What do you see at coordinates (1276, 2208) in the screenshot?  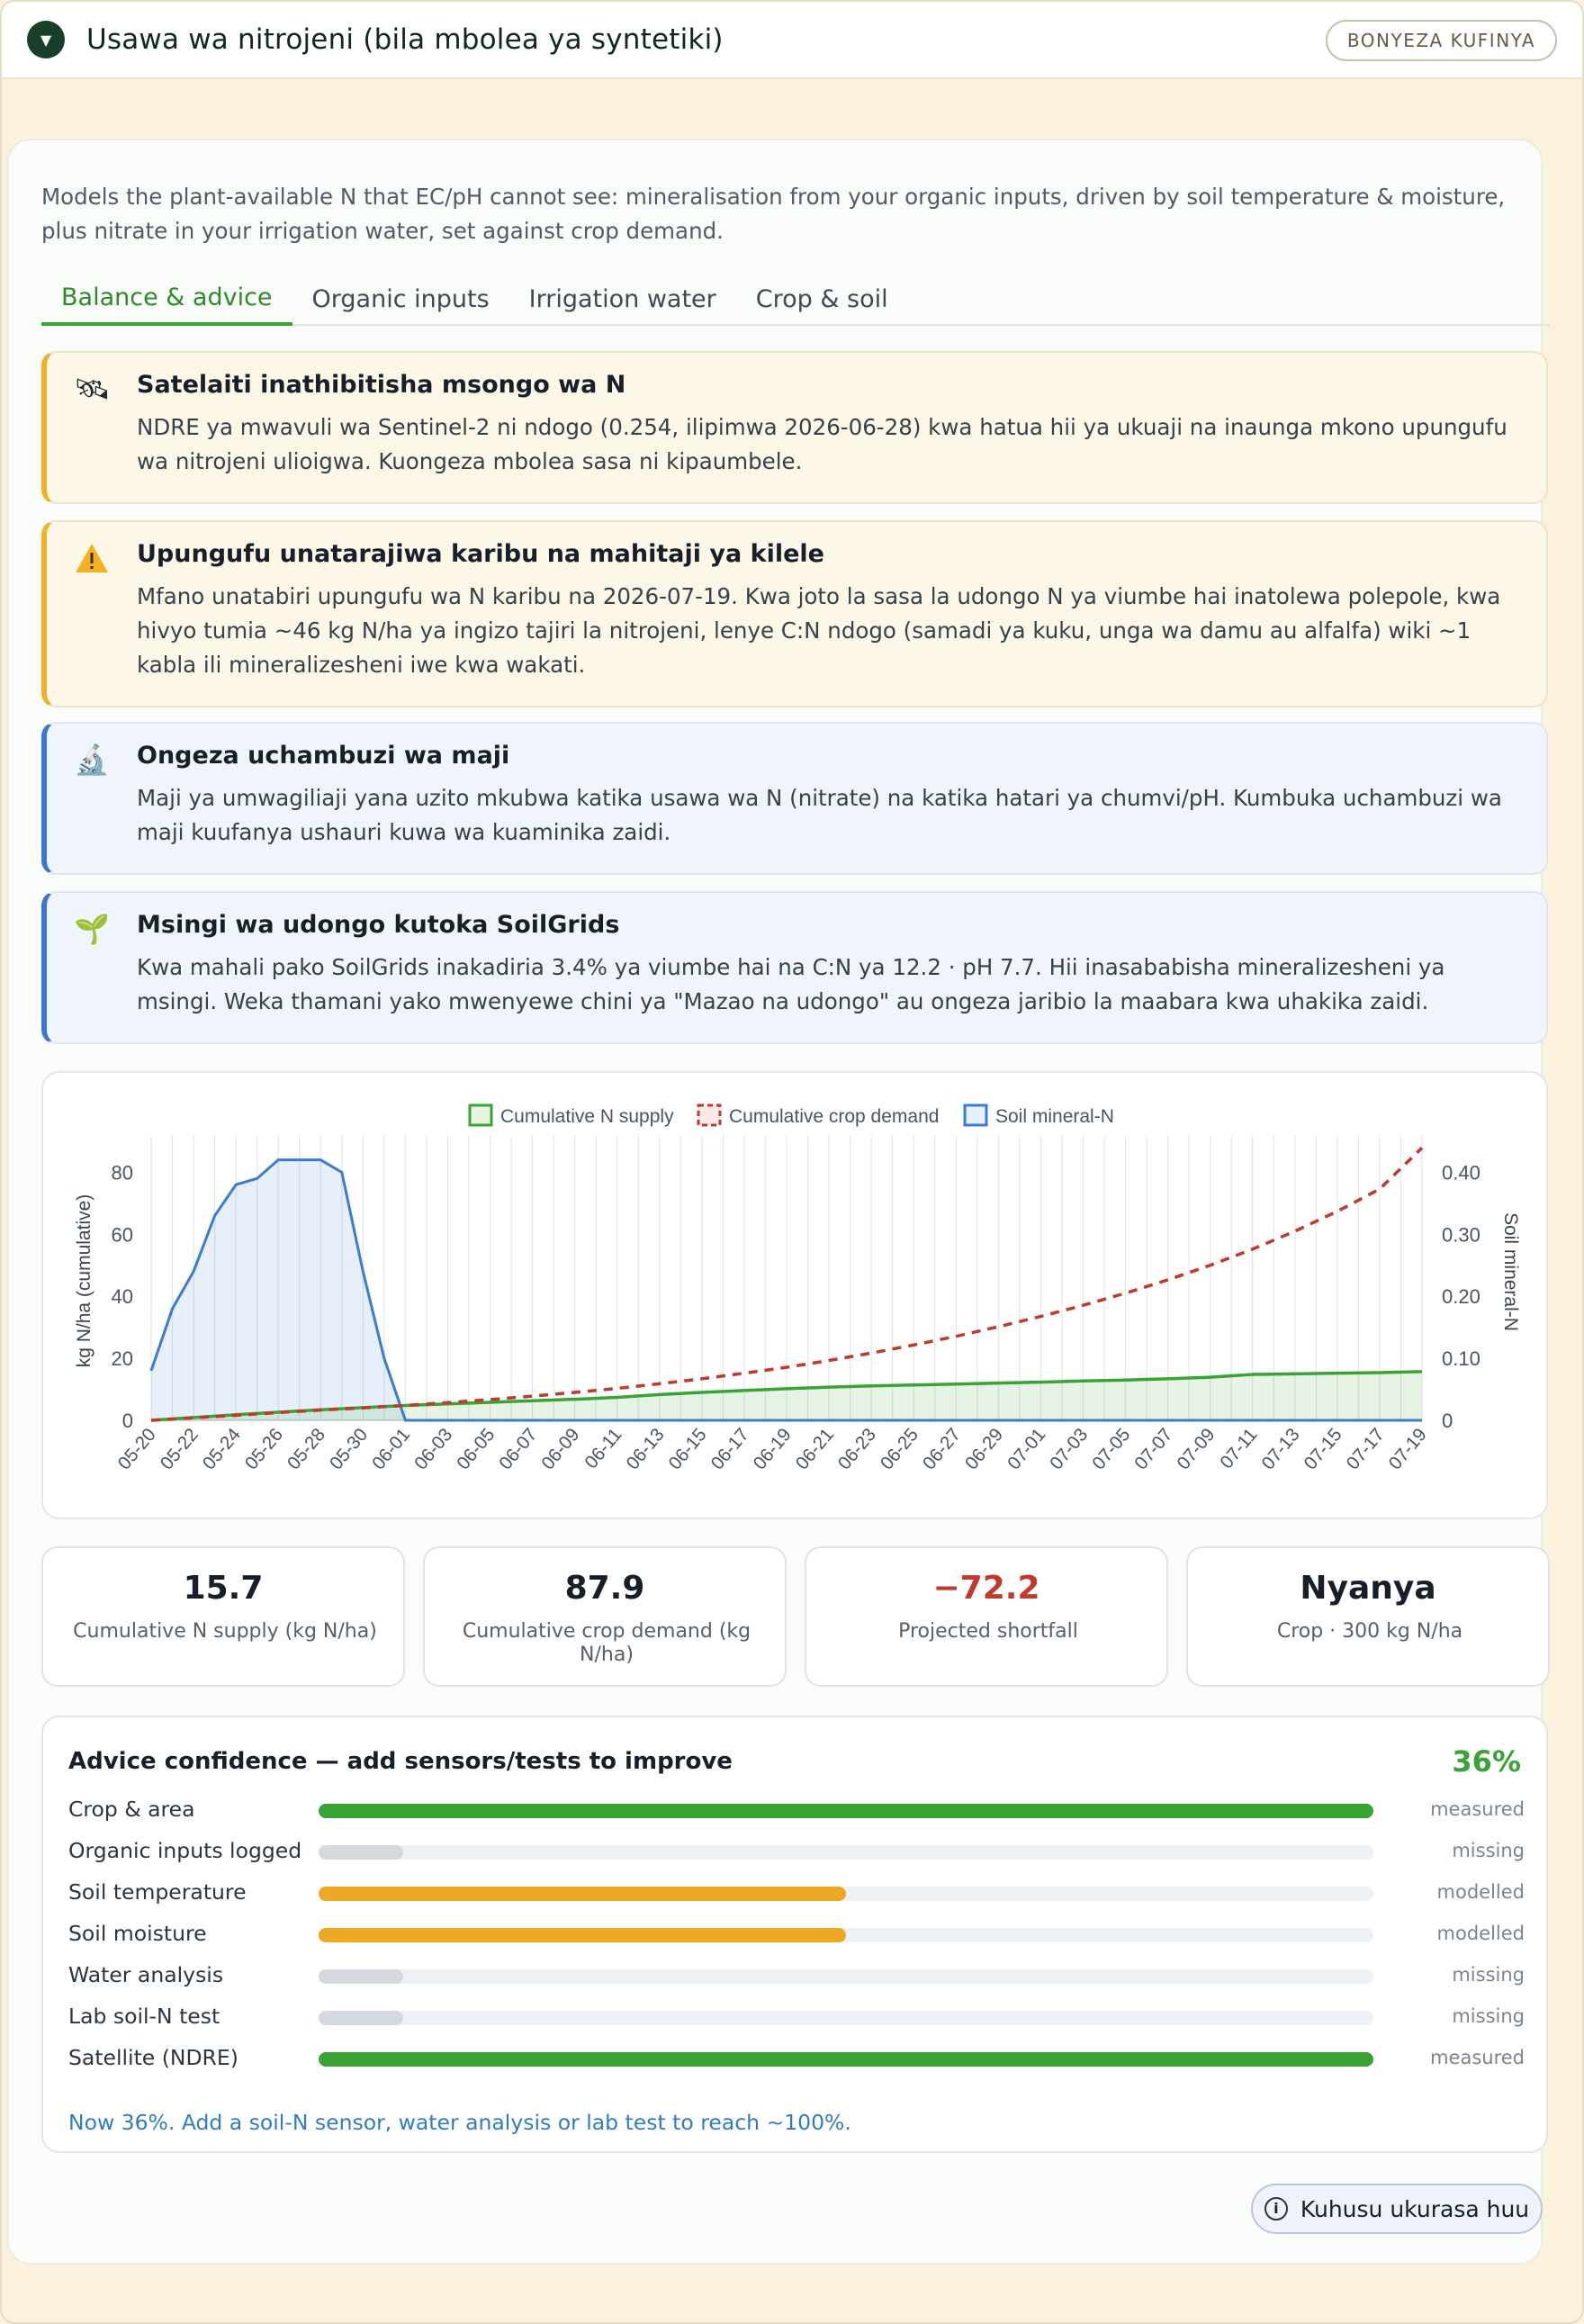 I see `info-icon: i` at bounding box center [1276, 2208].